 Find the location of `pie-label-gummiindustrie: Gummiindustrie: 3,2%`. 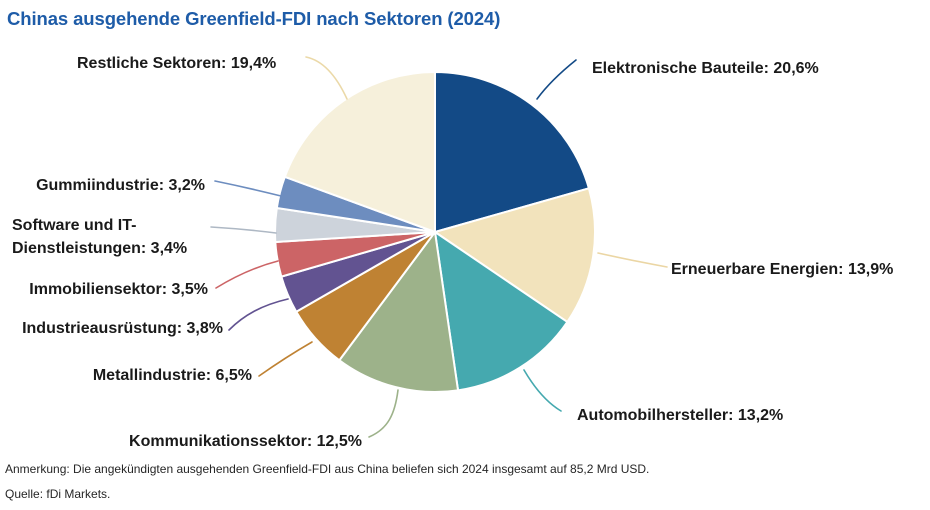

pie-label-gummiindustrie: Gummiindustrie: 3,2% is located at coordinates (120, 185).